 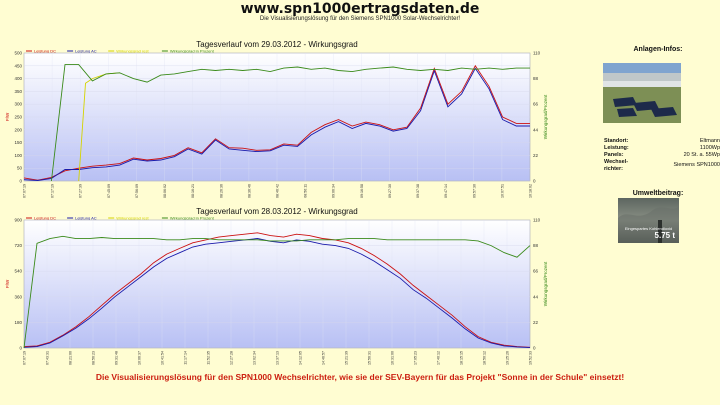 What do you see at coordinates (485, 358) in the screenshot?
I see `x-tick: 18:50:12` at bounding box center [485, 358].